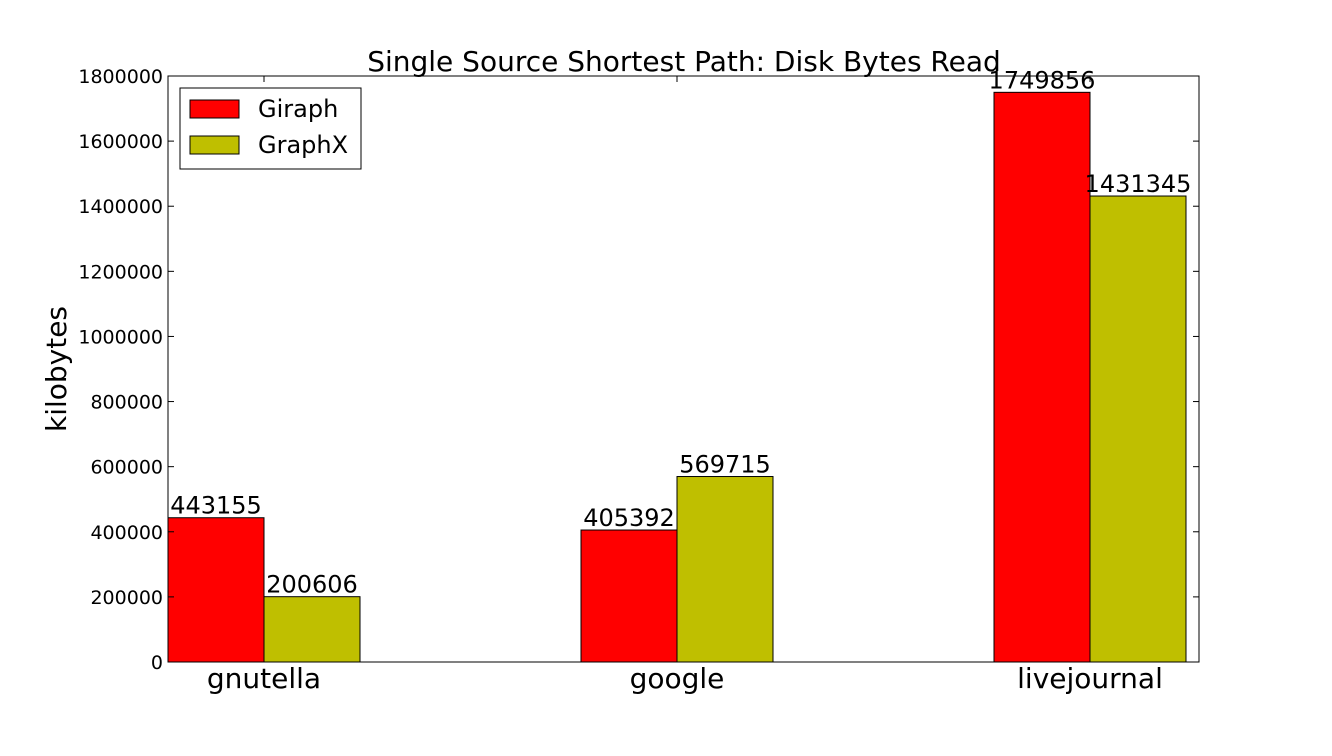 This screenshot has height=756, width=1332. I want to click on y-axis-label: kilobytes, so click(56, 369).